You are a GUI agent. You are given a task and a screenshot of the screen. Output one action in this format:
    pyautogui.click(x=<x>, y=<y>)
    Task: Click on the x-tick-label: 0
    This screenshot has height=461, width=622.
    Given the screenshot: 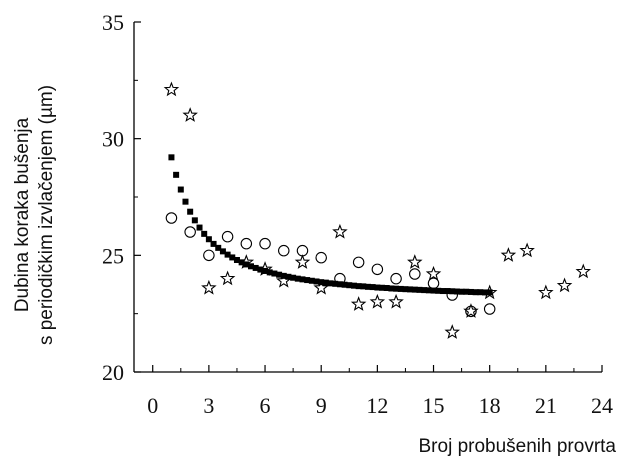 What is the action you would take?
    pyautogui.click(x=152, y=405)
    